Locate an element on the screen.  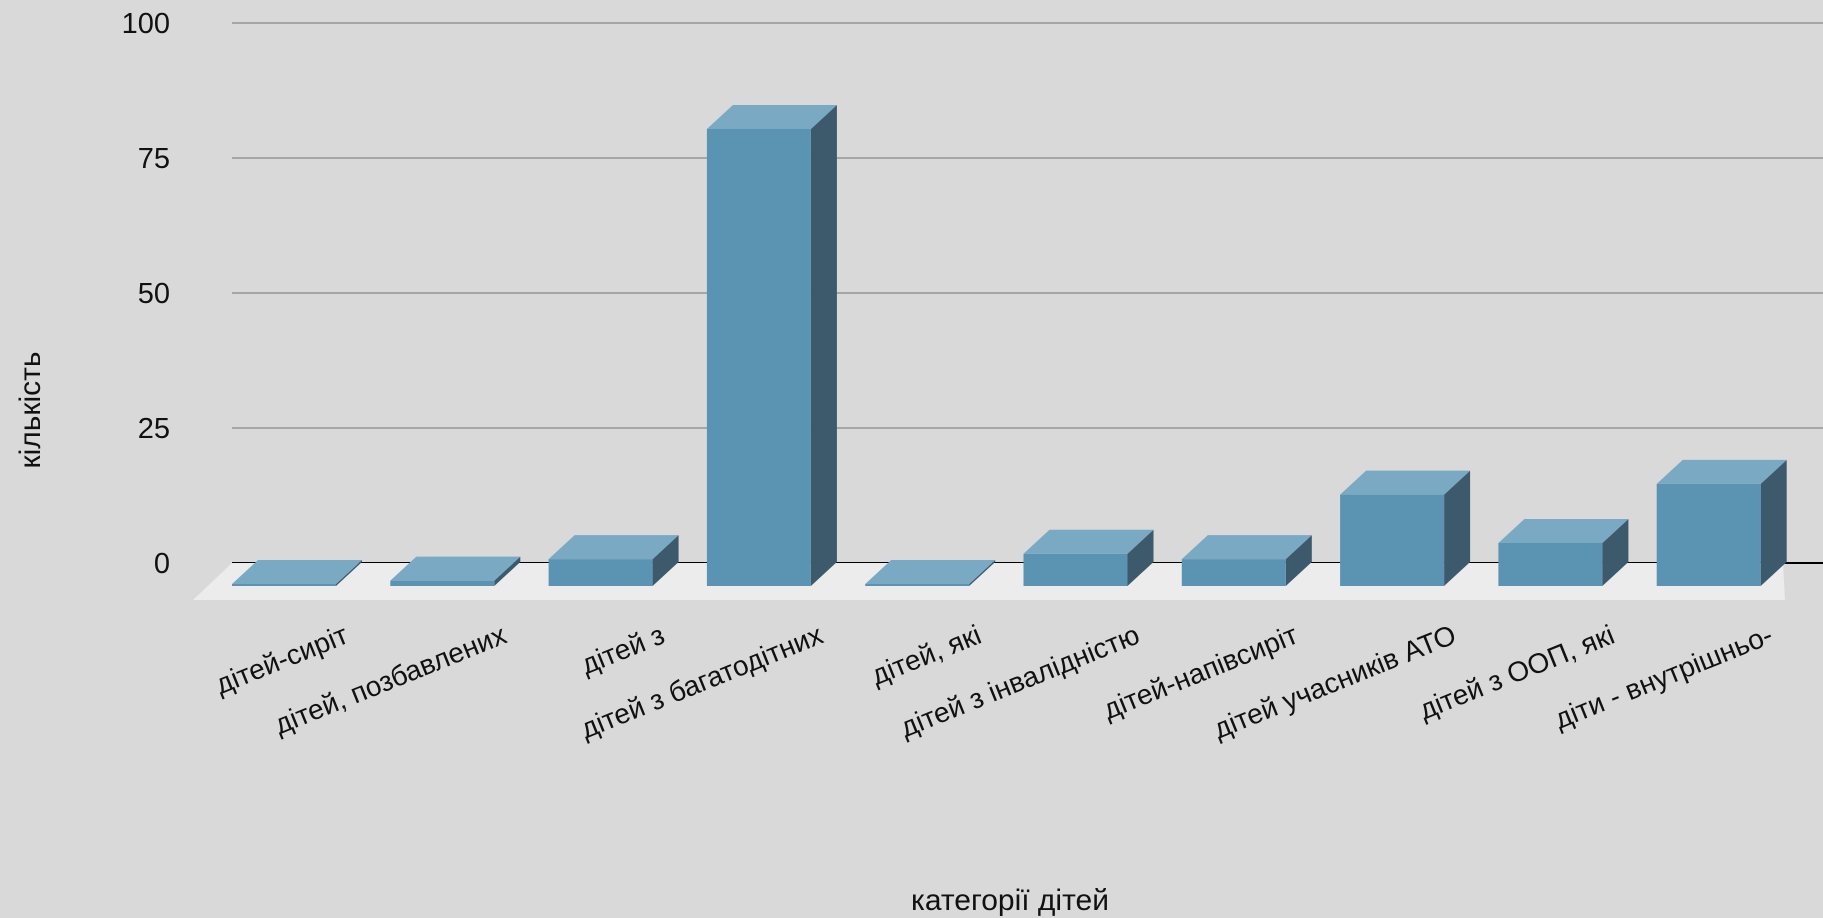
y-tick-label: 50 is located at coordinates (154, 294).